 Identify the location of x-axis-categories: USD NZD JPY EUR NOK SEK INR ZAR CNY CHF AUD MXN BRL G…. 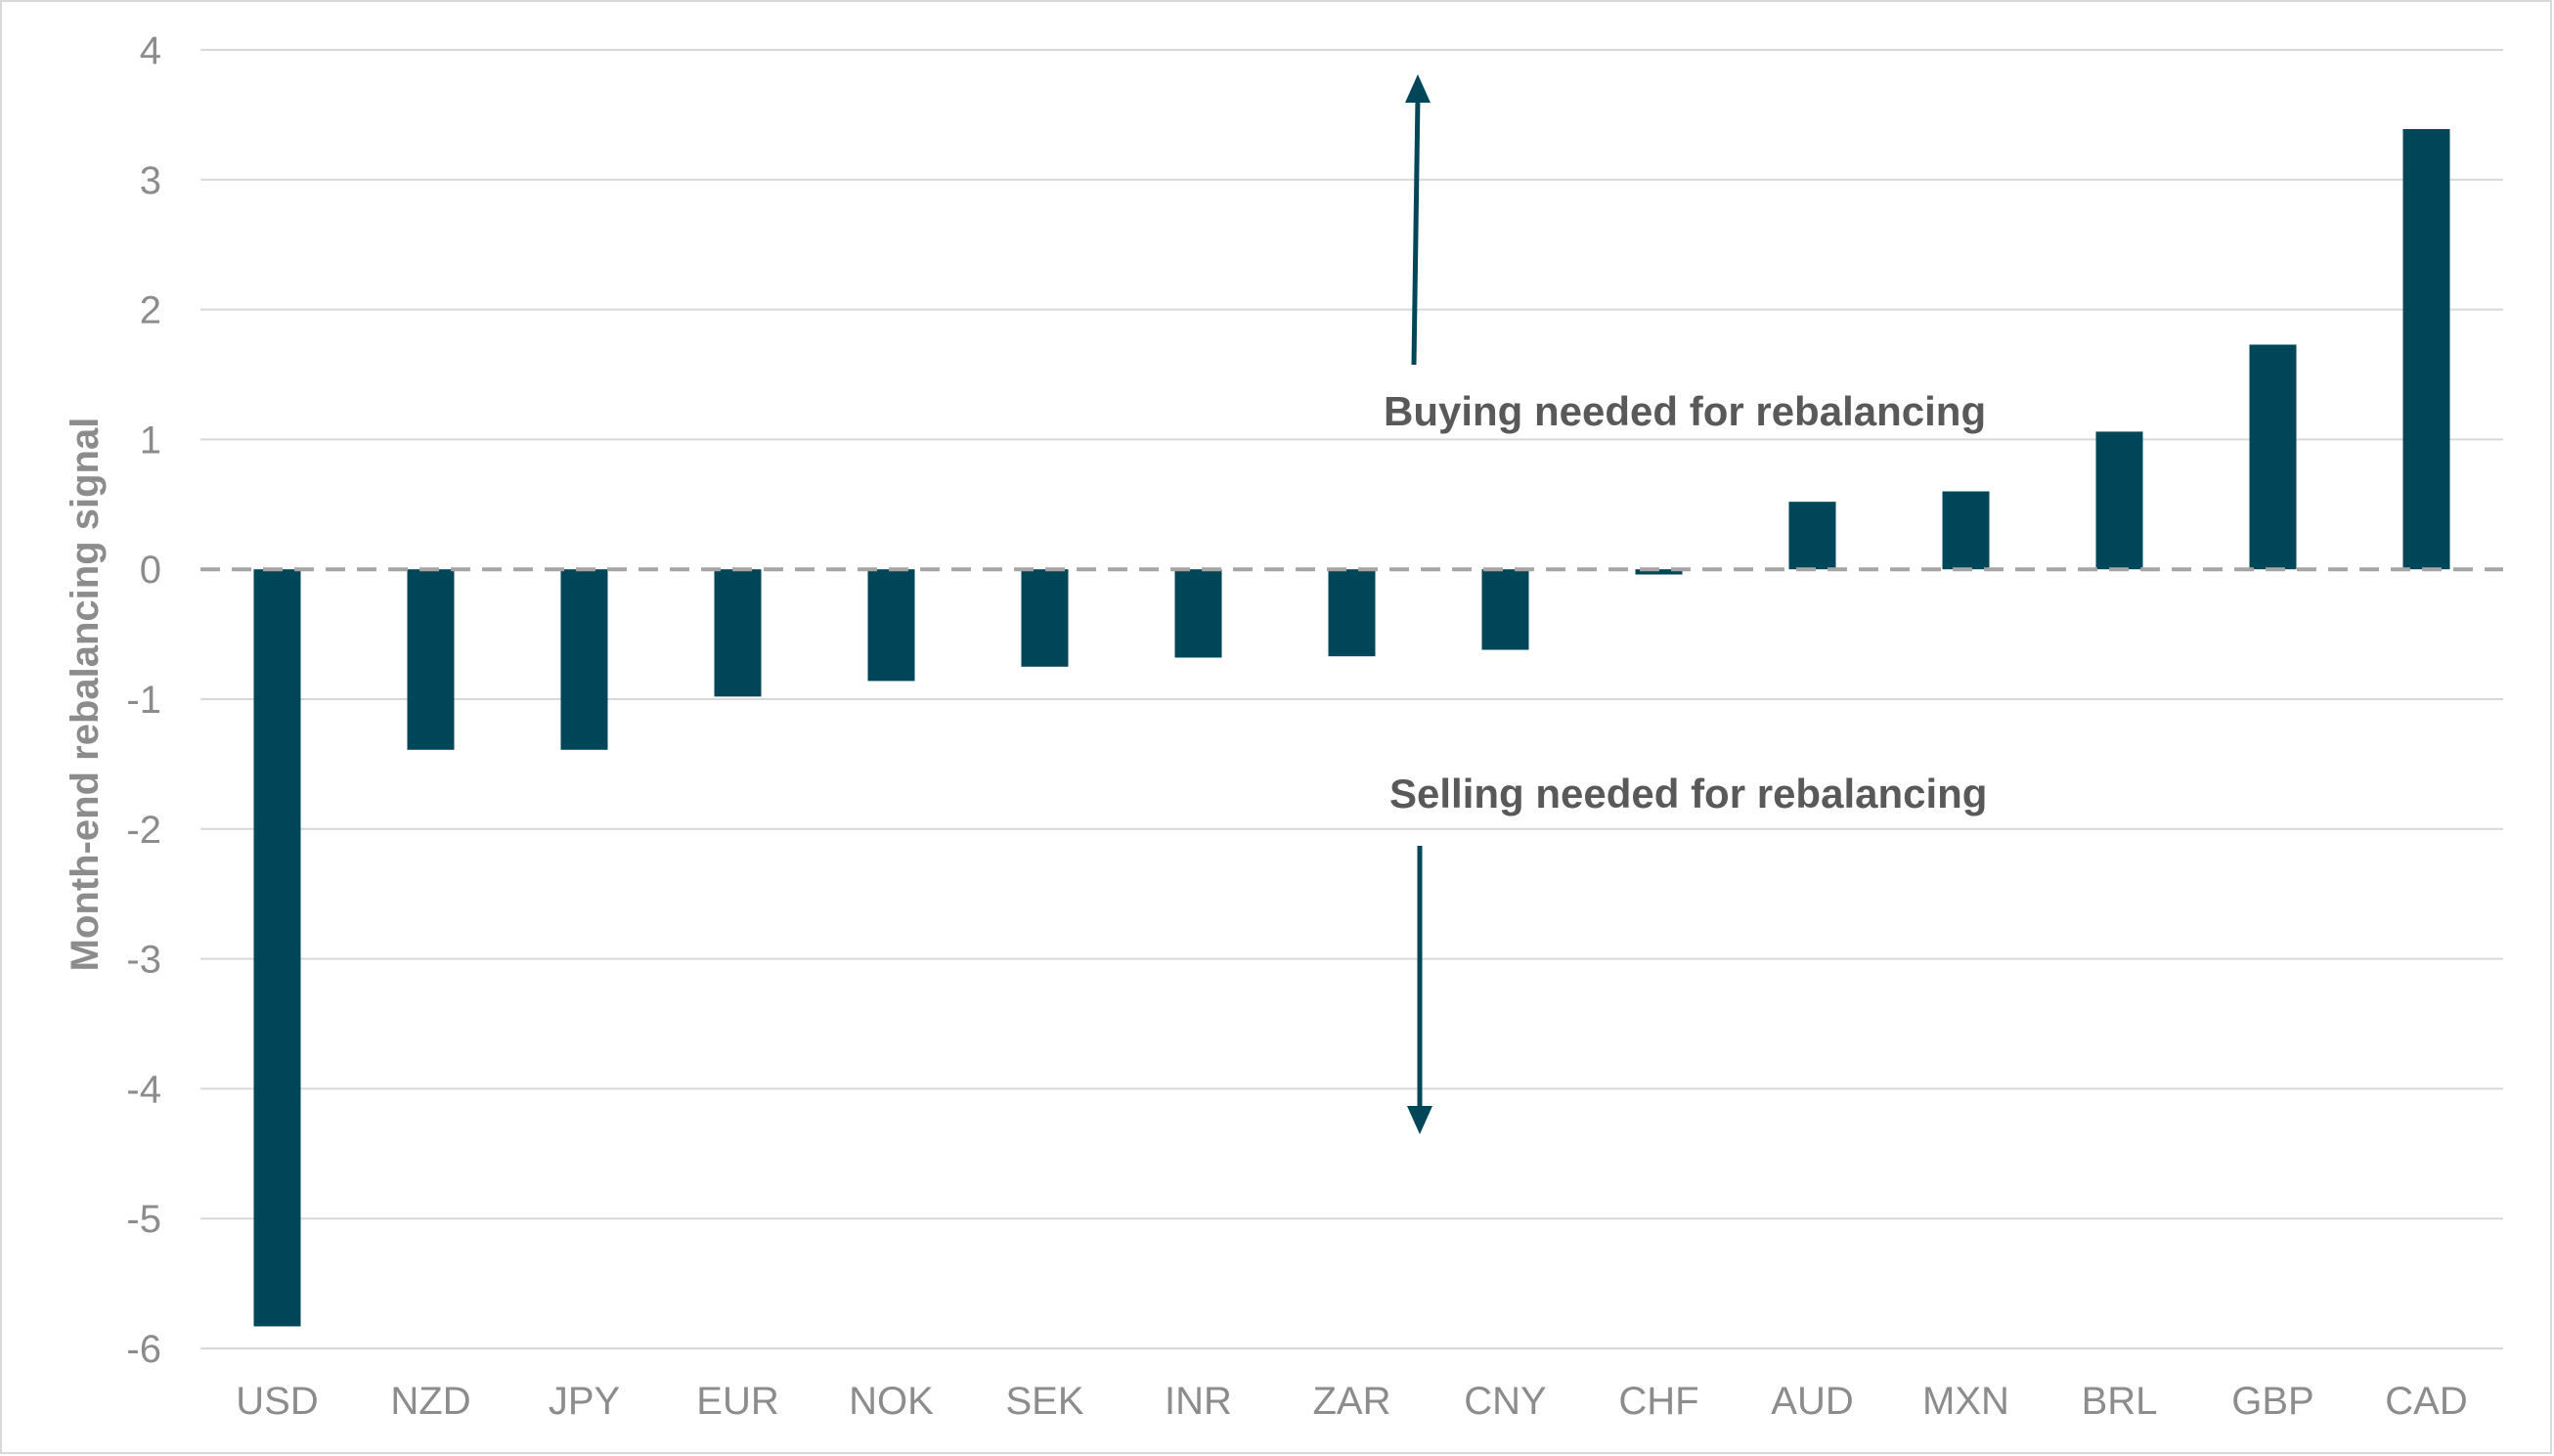
(1351, 1401).